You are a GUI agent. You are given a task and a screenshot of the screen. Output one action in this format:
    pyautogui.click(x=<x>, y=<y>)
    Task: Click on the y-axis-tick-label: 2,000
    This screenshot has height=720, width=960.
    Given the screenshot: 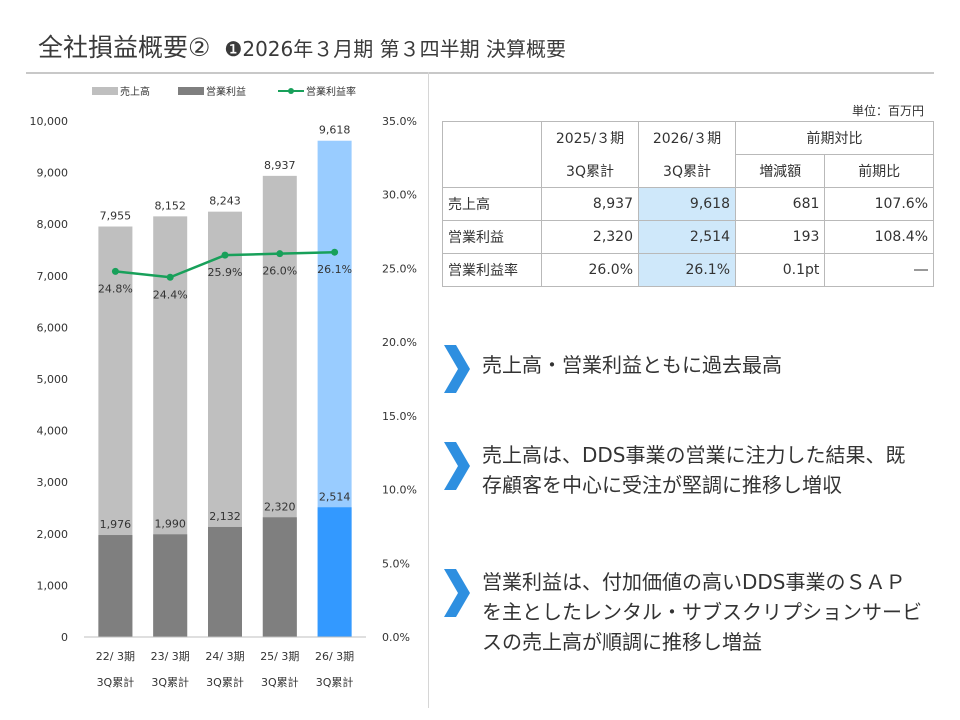 What is the action you would take?
    pyautogui.click(x=53, y=534)
    